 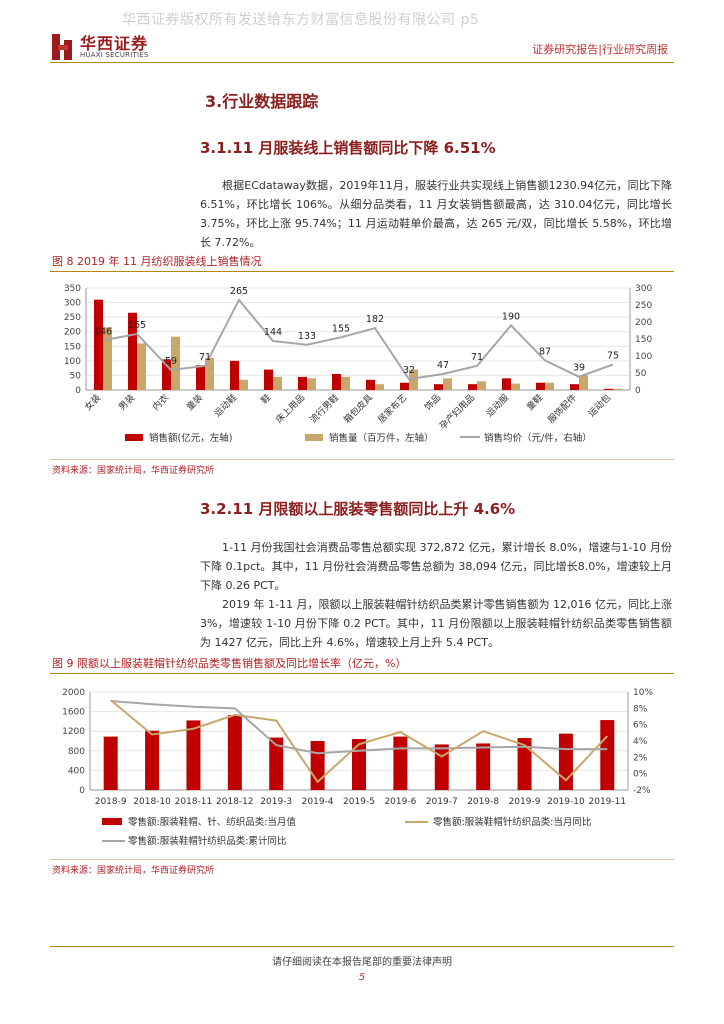 I want to click on y-left-tick-label: 300, so click(x=72, y=304).